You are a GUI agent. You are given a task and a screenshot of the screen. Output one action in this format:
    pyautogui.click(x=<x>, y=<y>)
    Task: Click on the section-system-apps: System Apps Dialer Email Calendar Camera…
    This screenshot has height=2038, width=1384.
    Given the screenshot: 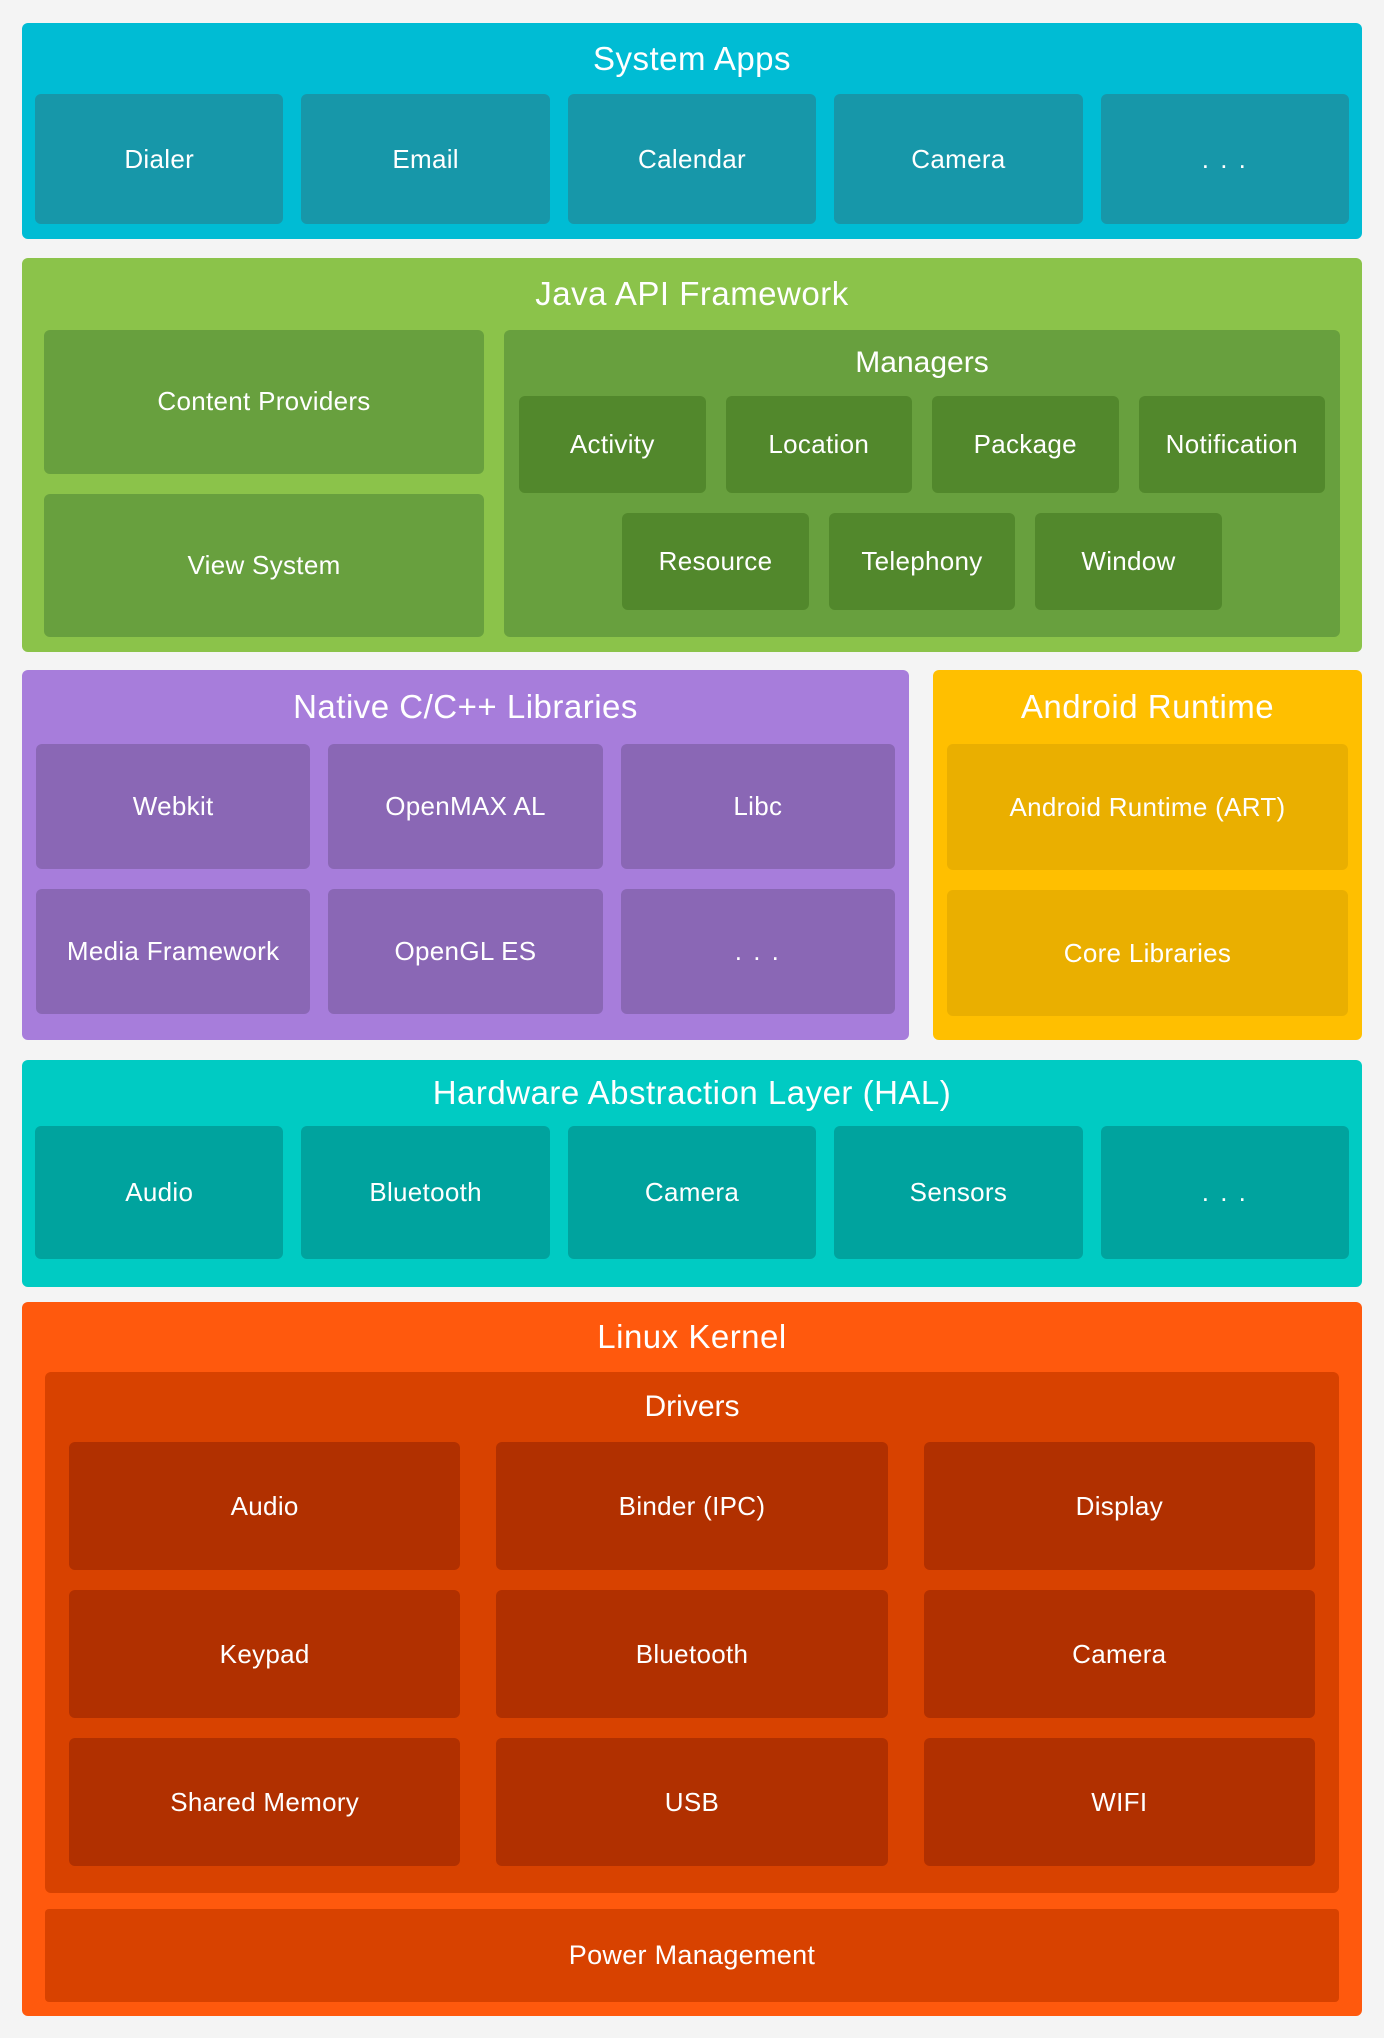 What is the action you would take?
    pyautogui.click(x=692, y=131)
    